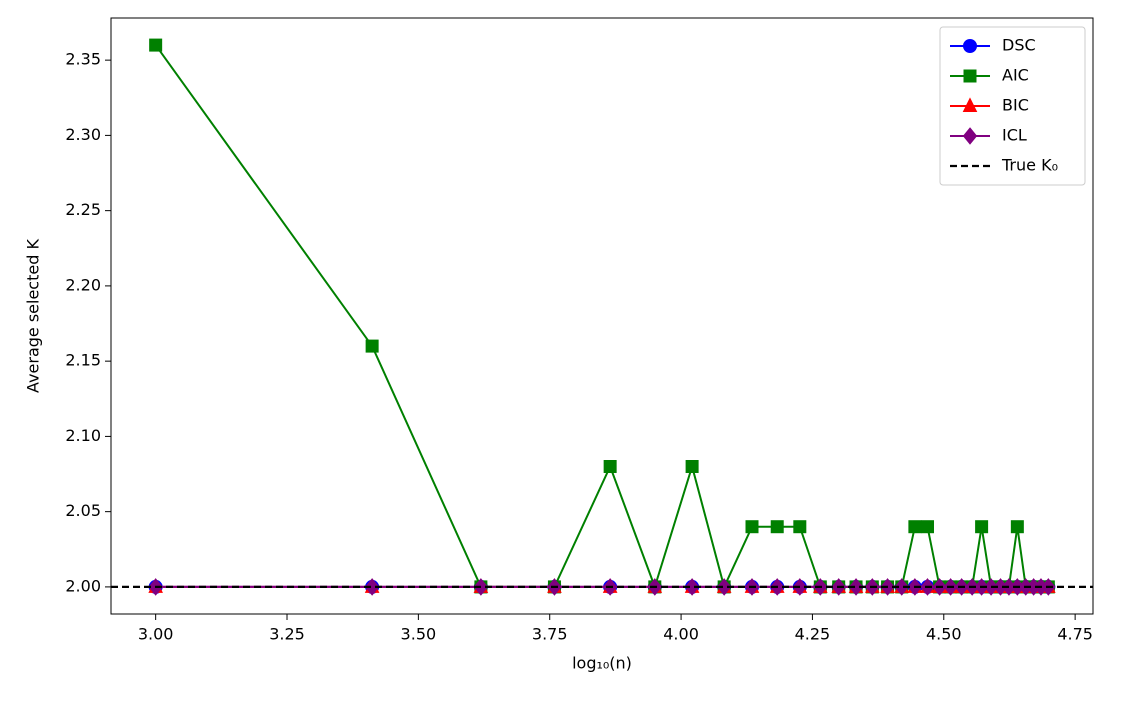  Describe the element at coordinates (944, 634) in the screenshot. I see `x-tick-label: 4.50` at that location.